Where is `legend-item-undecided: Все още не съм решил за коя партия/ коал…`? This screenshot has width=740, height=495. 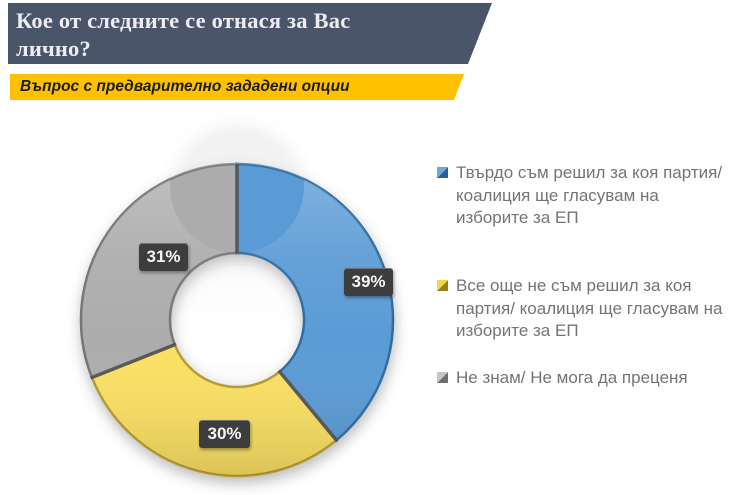 legend-item-undecided: Все още не съм решил за коя партия/ коал… is located at coordinates (583, 309).